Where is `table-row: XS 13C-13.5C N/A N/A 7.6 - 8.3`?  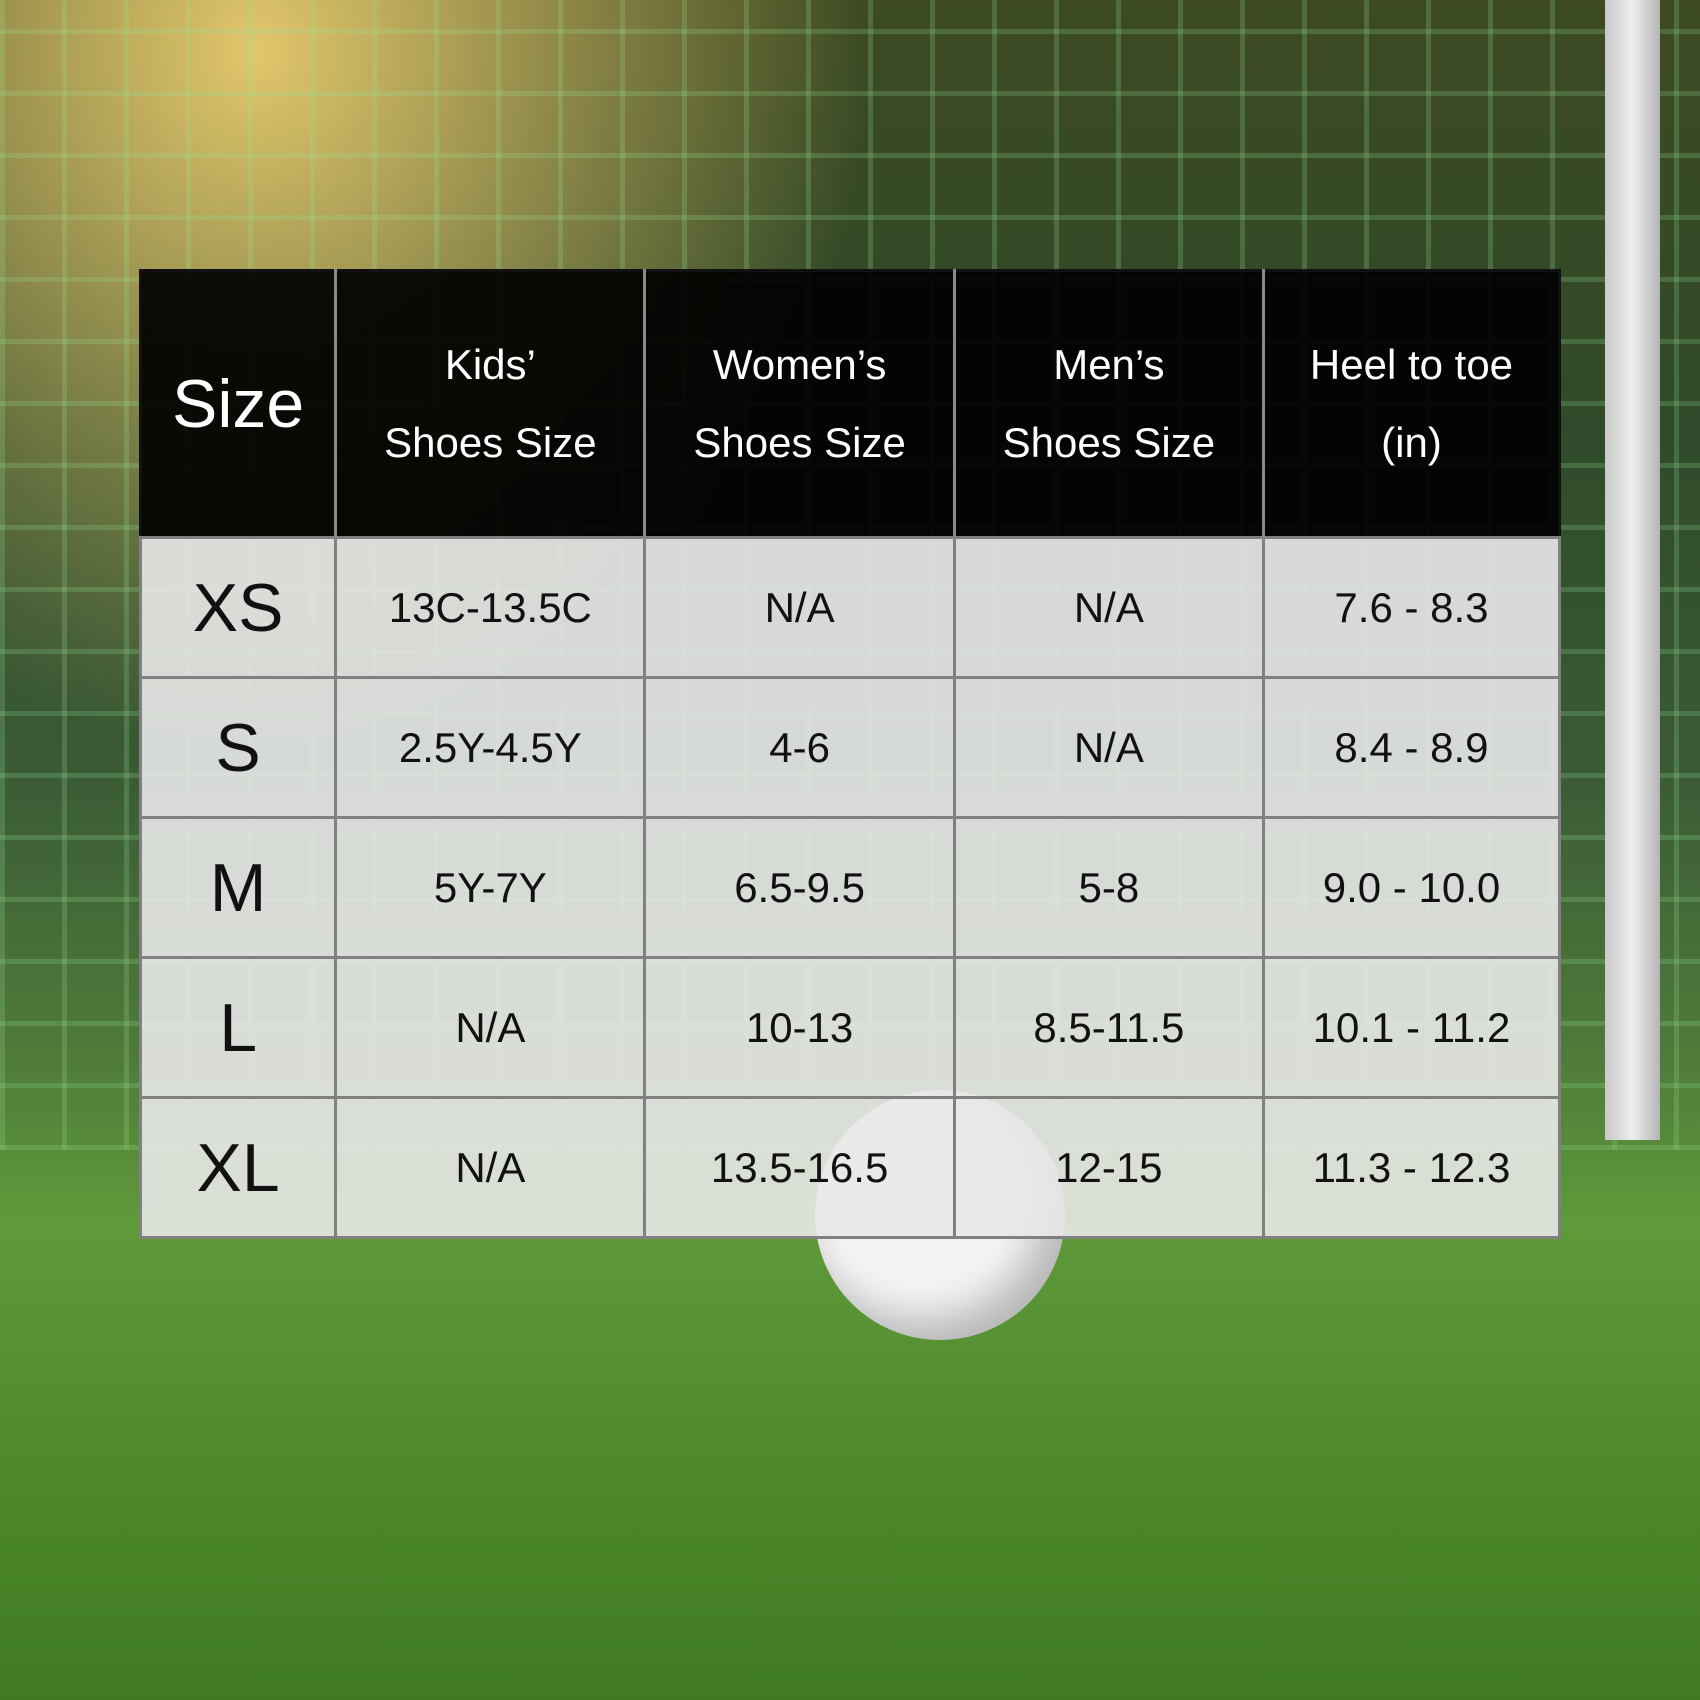
table-row: XS 13C-13.5C N/A N/A 7.6 - 8.3 is located at coordinates (850, 607).